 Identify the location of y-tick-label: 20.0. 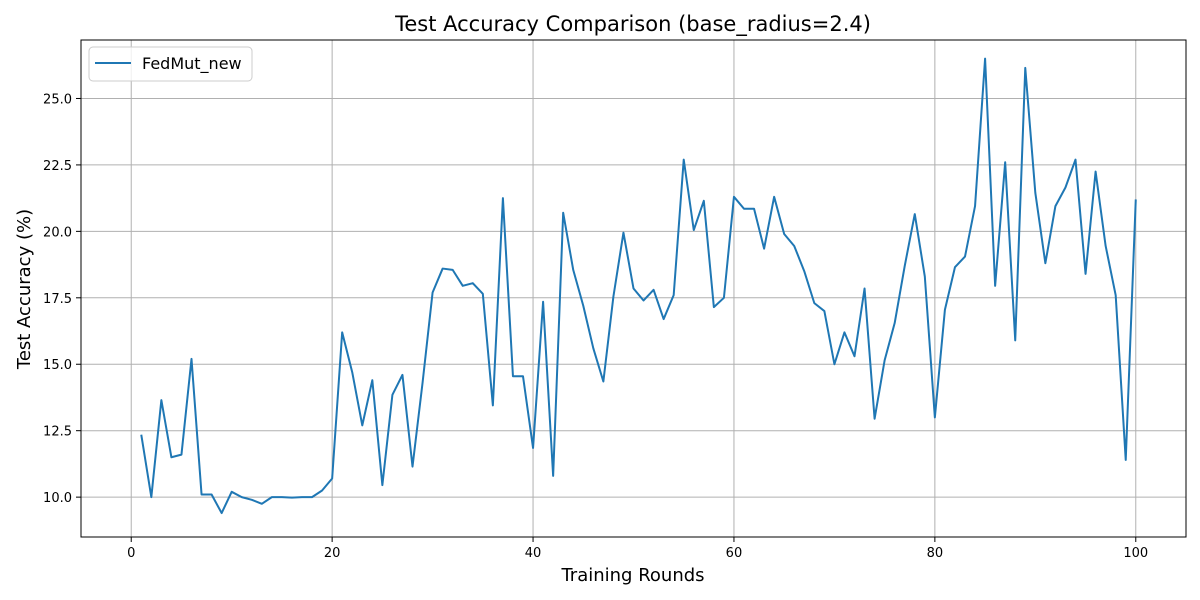
(57, 232).